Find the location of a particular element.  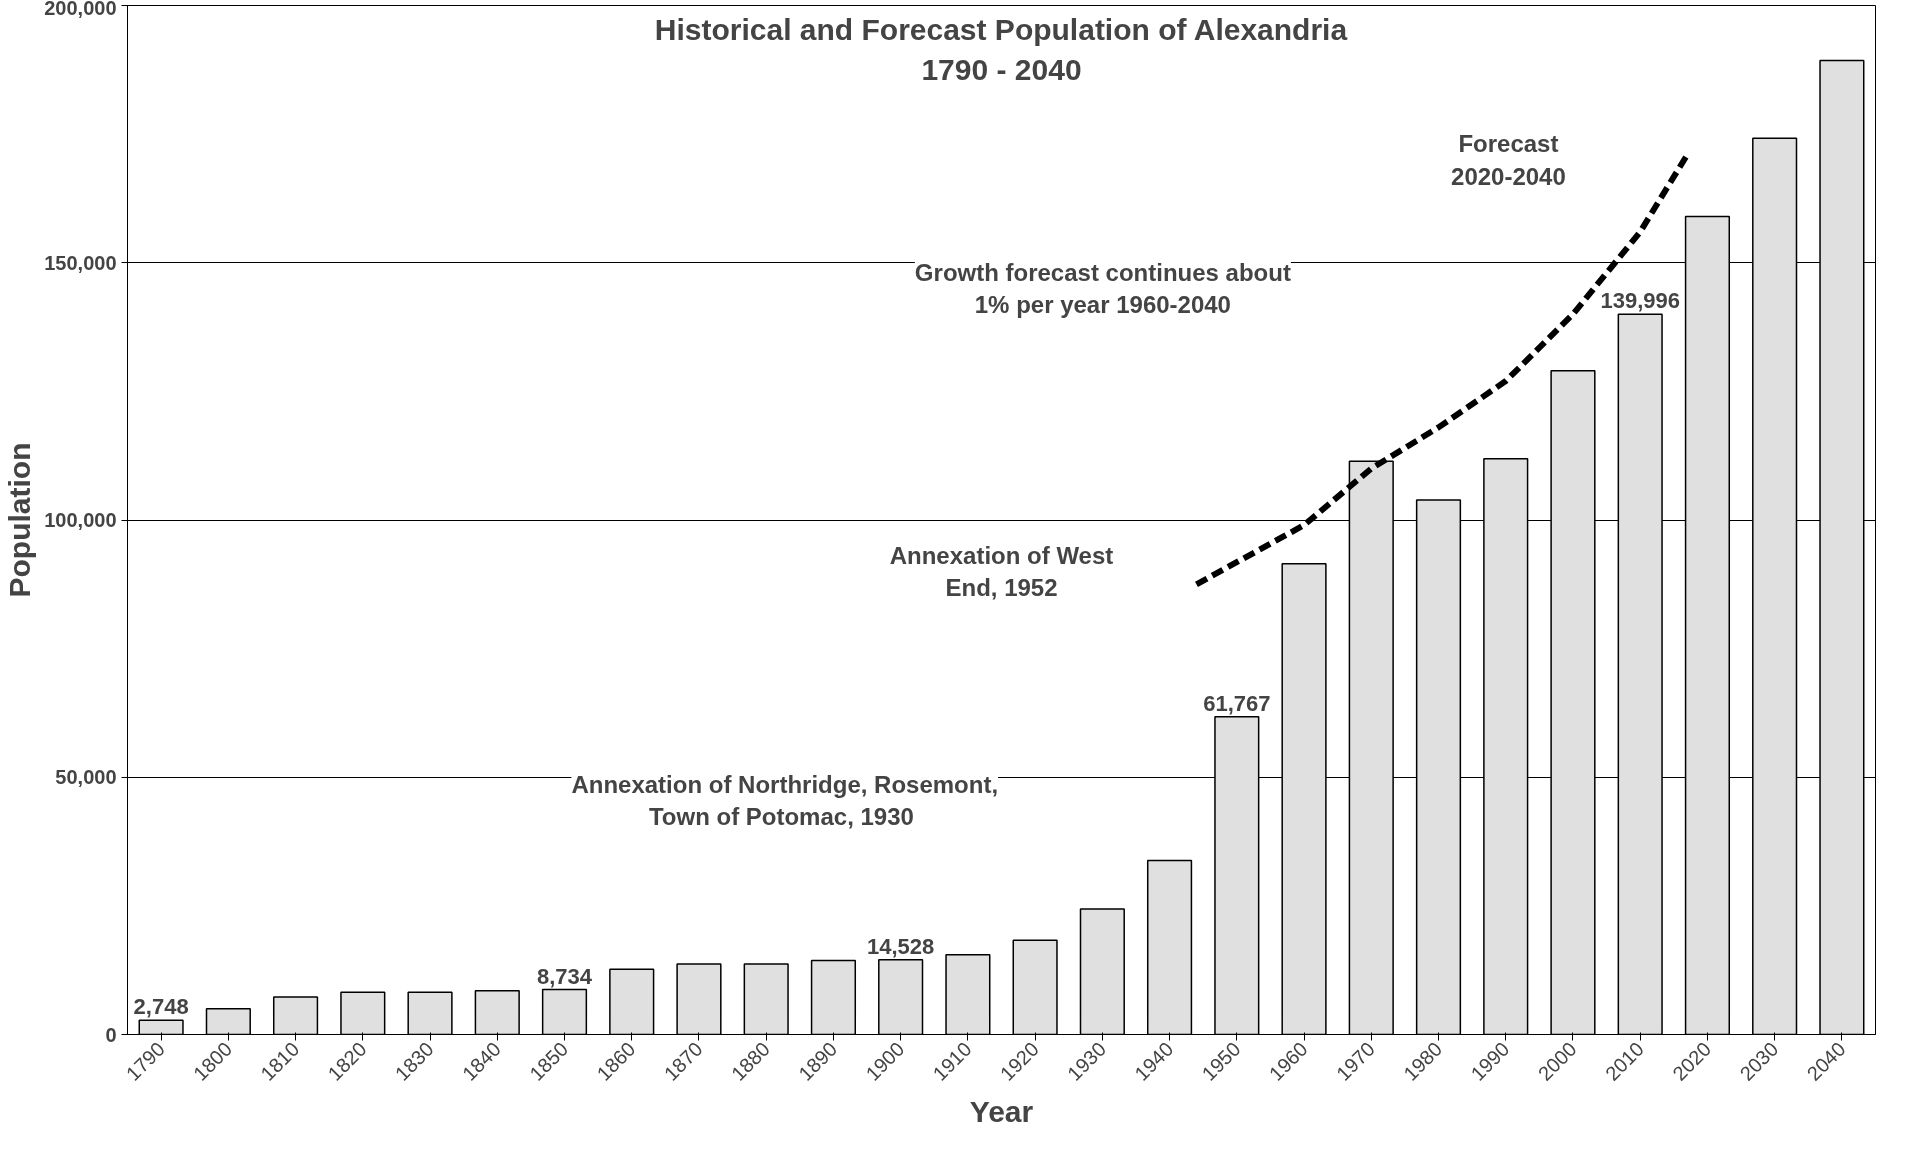

y-tick-label: 50,000 is located at coordinates (86, 777).